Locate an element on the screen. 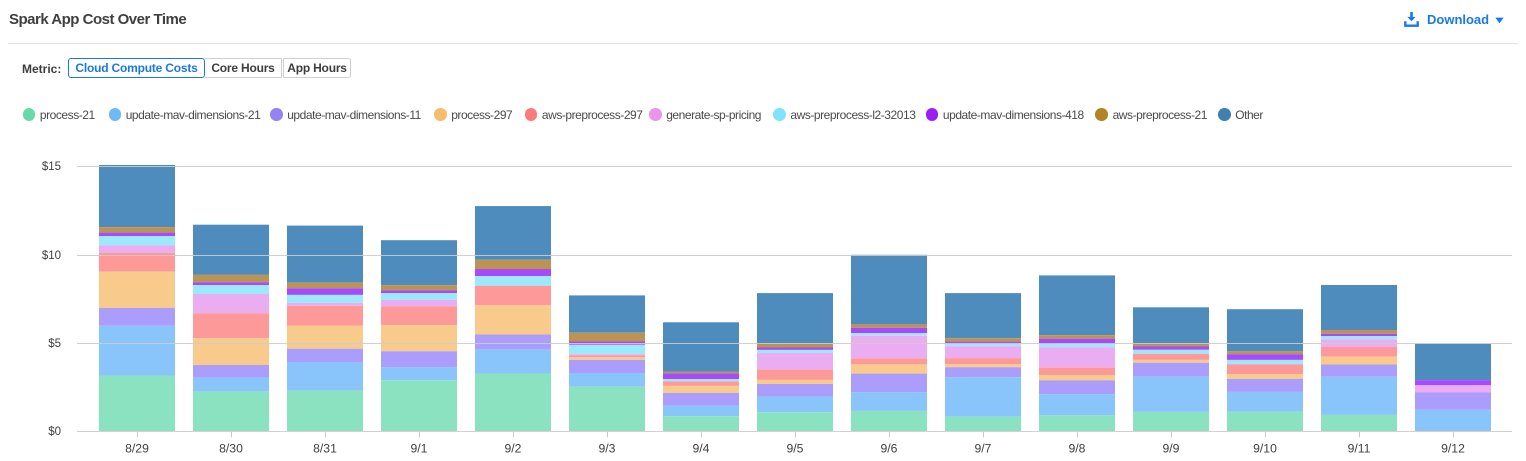 This screenshot has width=1526, height=461. svg-text: 9/10 is located at coordinates (1265, 449).